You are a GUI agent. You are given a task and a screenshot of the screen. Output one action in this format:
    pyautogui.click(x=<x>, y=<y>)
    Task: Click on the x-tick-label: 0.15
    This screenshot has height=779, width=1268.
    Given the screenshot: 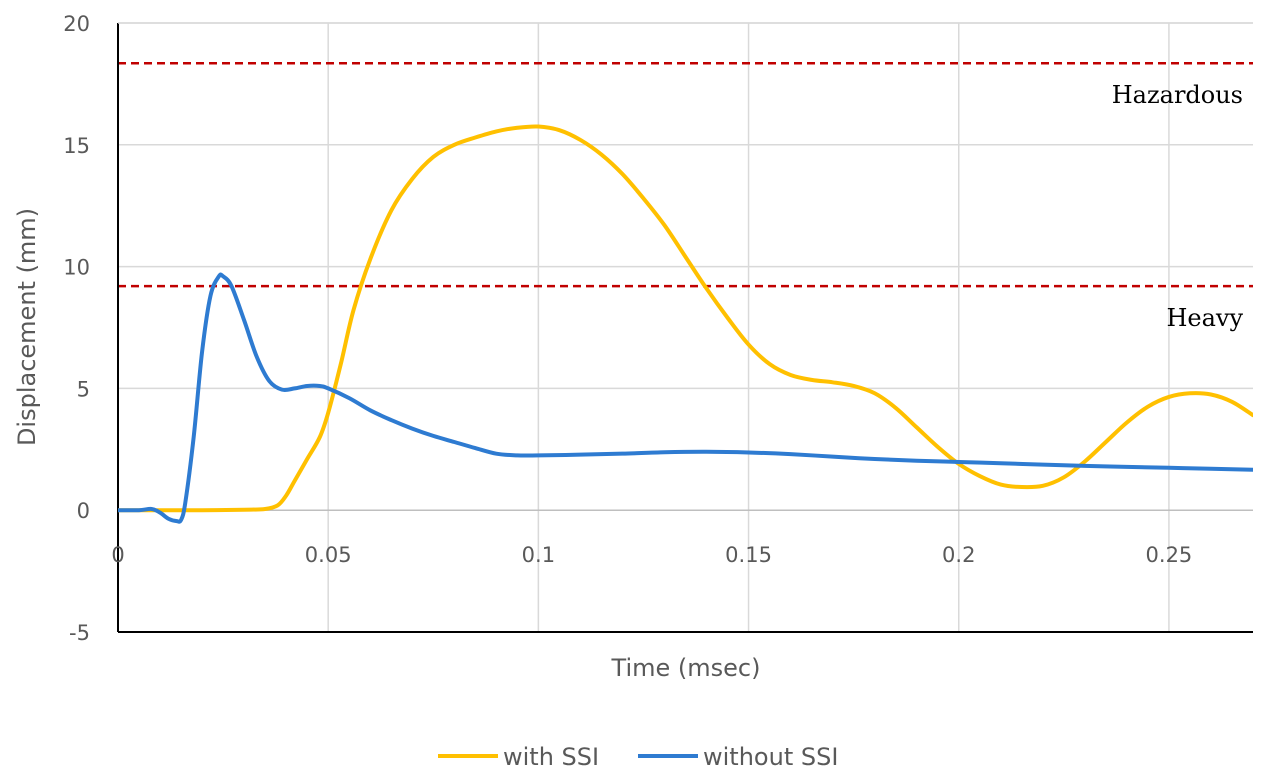 What is the action you would take?
    pyautogui.click(x=748, y=555)
    